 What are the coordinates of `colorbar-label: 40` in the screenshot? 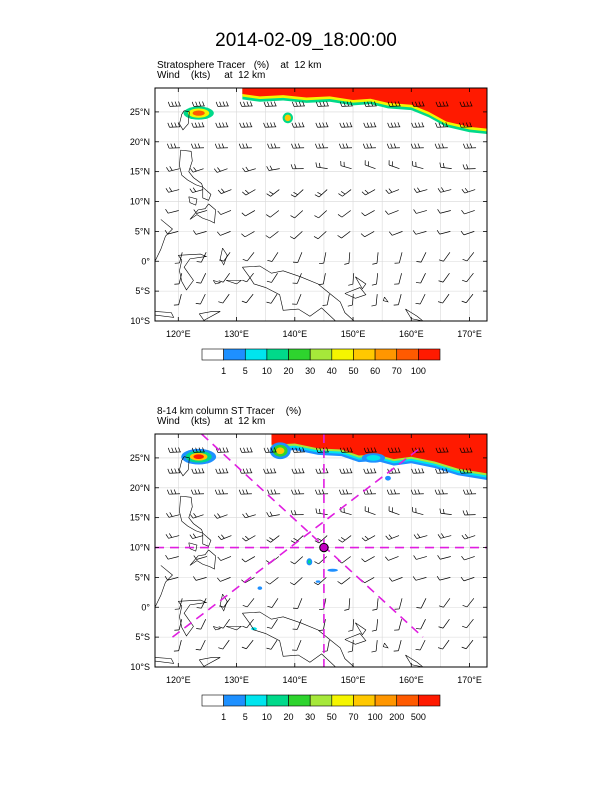 It's located at (332, 371).